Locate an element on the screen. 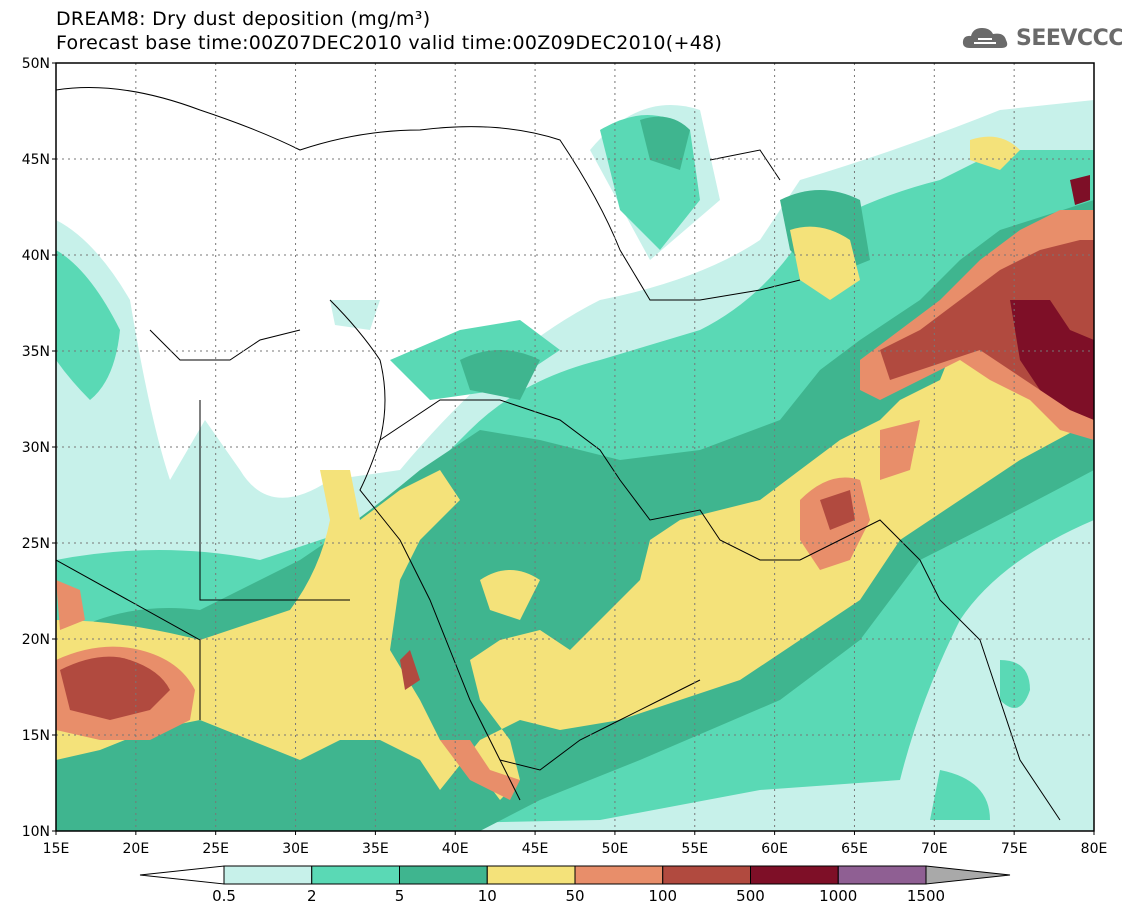 The image size is (1122, 922). logo-text: SEEVCCC is located at coordinates (1069, 38).